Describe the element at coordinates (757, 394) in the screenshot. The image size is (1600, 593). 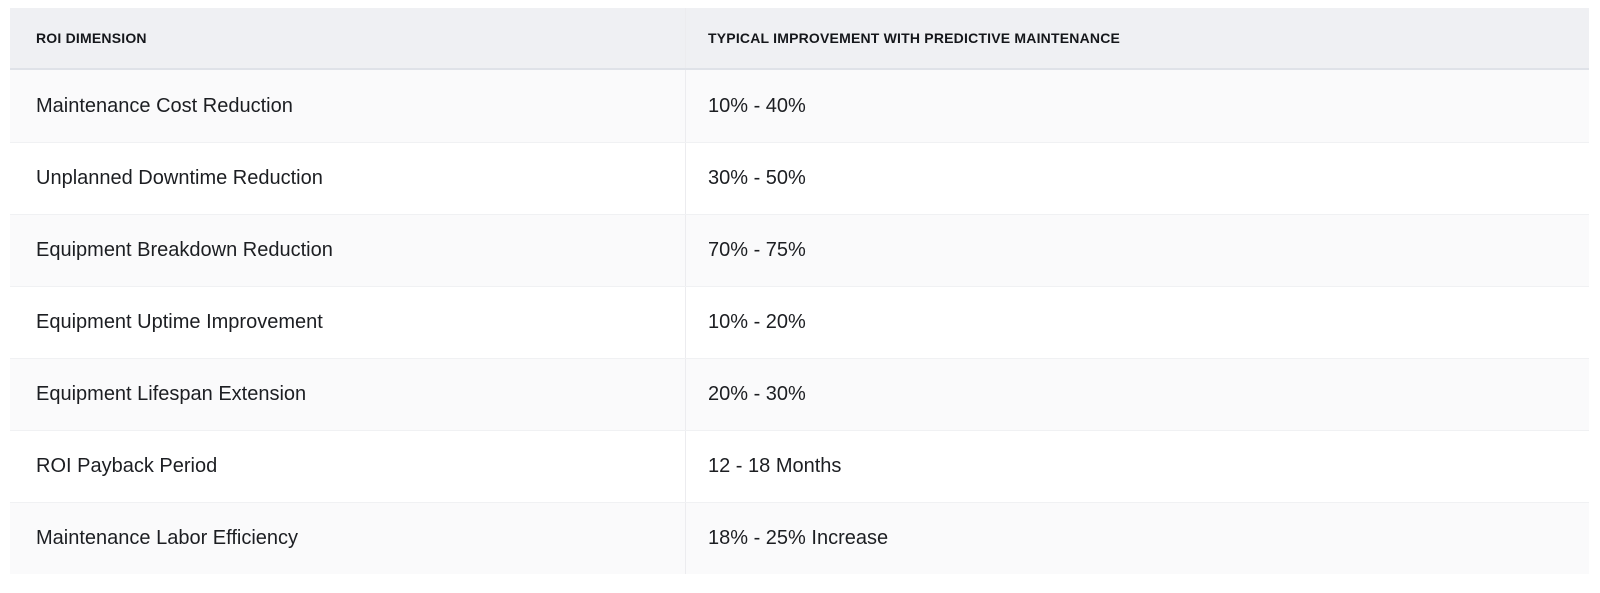
I see `improvement-cell: 20% - 30%` at that location.